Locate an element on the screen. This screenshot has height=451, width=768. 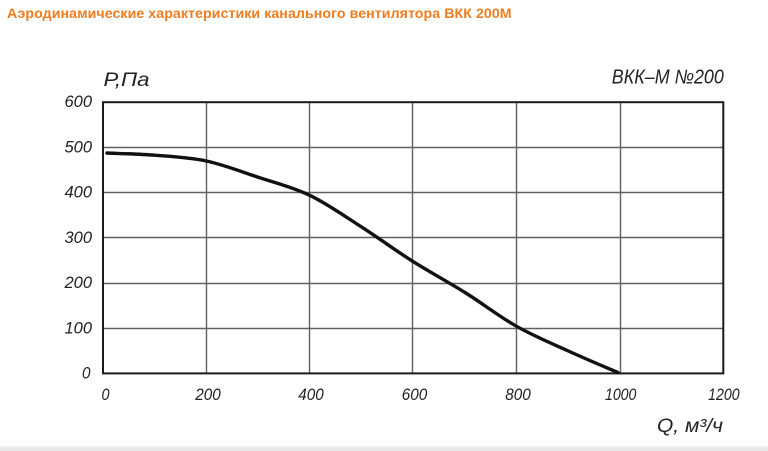
svg-text: 1000 is located at coordinates (621, 394).